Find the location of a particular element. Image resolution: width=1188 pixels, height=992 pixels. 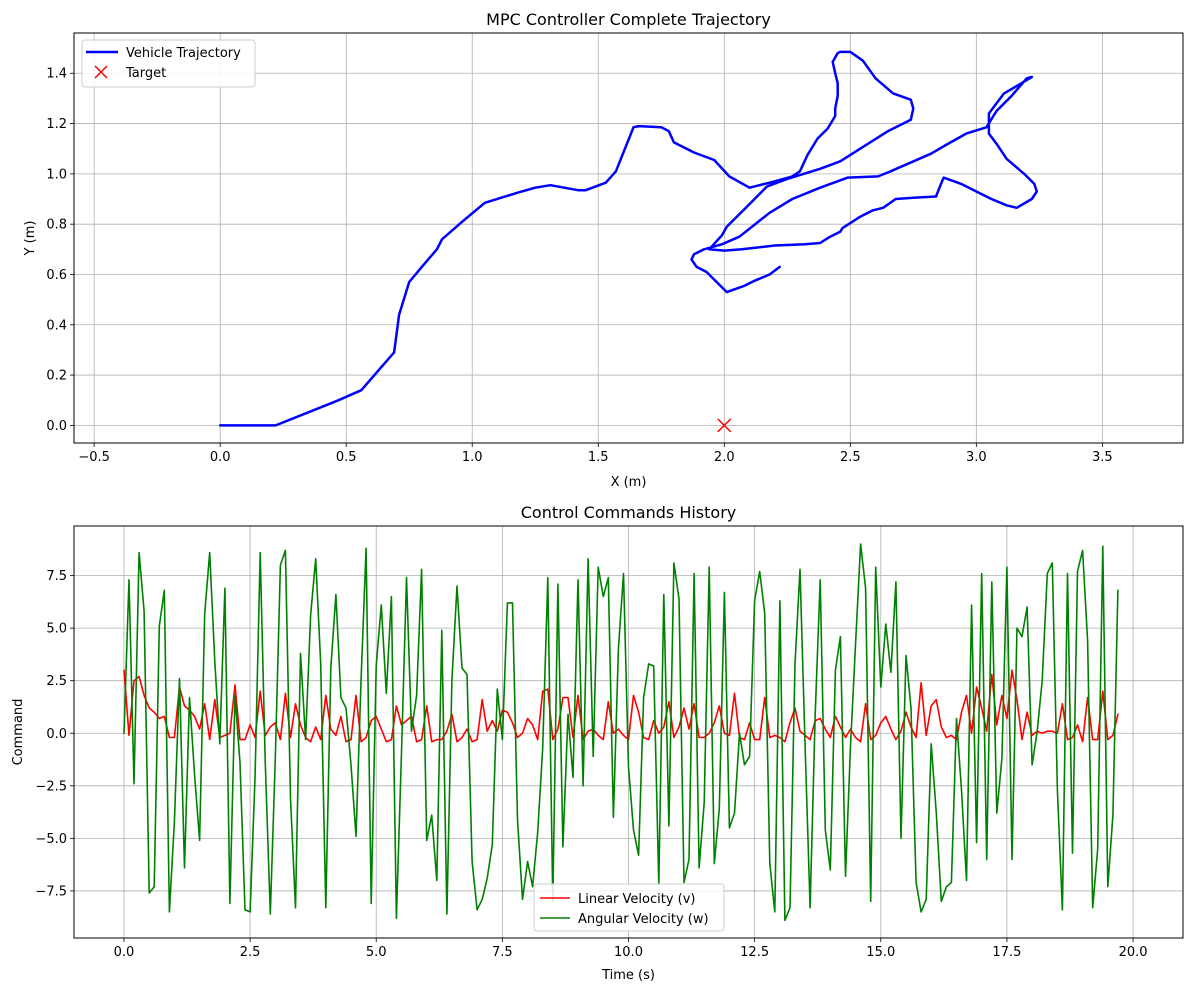

trajectory-x-tick-label: −0.5 is located at coordinates (94, 457).